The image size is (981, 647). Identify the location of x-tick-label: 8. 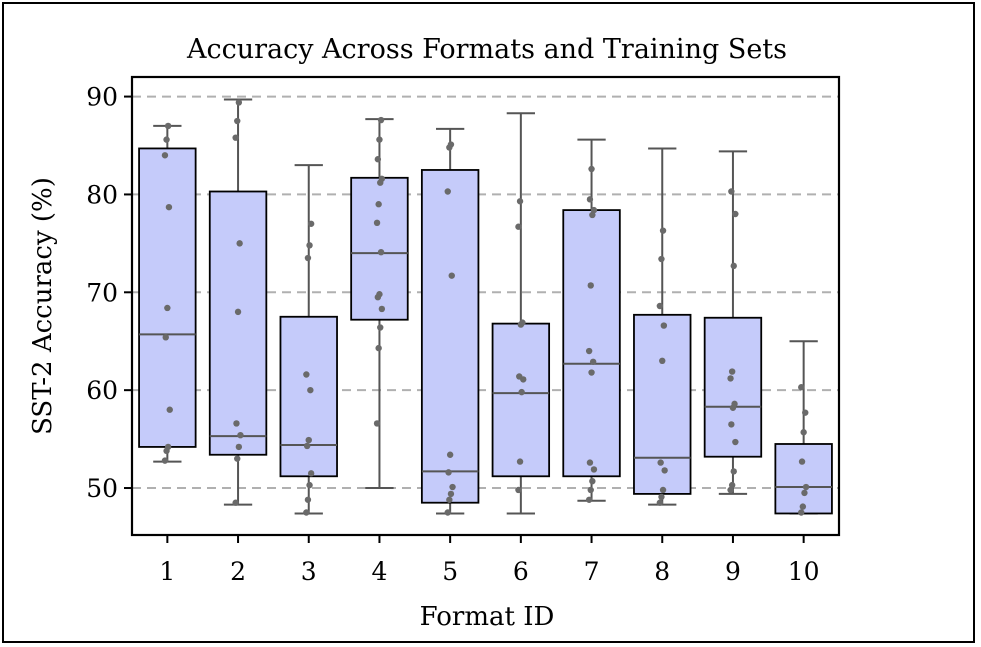
(662, 571).